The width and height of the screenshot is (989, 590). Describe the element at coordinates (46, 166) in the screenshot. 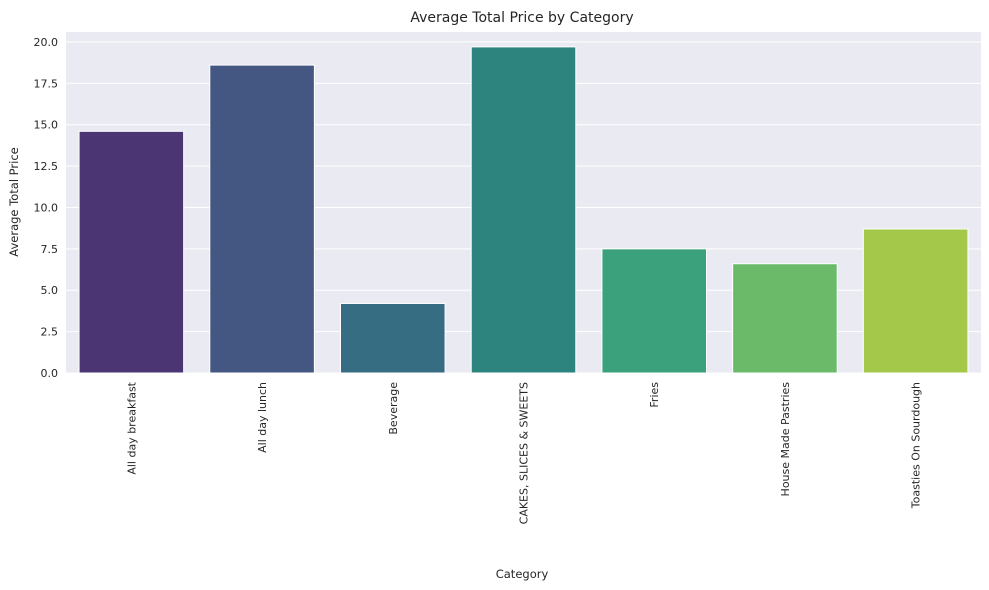

I see `y-tick-label: 12.5` at that location.